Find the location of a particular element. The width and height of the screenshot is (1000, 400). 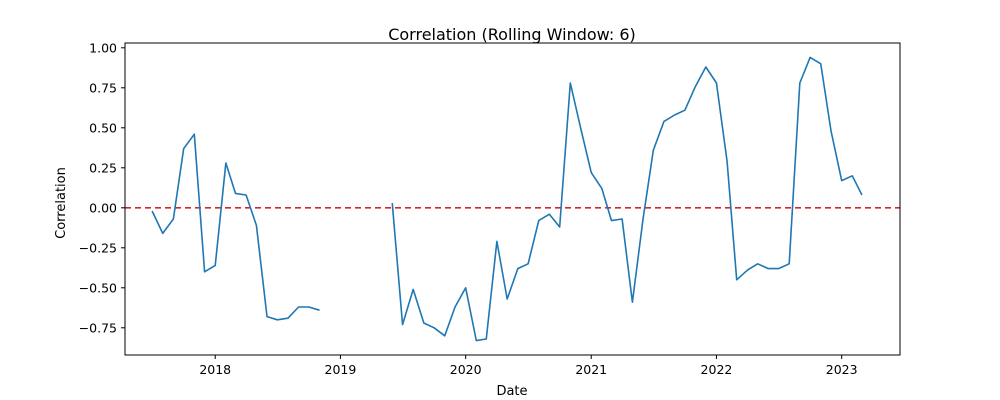

chart-title: Correlation (Rolling Window: 6) is located at coordinates (512, 34).